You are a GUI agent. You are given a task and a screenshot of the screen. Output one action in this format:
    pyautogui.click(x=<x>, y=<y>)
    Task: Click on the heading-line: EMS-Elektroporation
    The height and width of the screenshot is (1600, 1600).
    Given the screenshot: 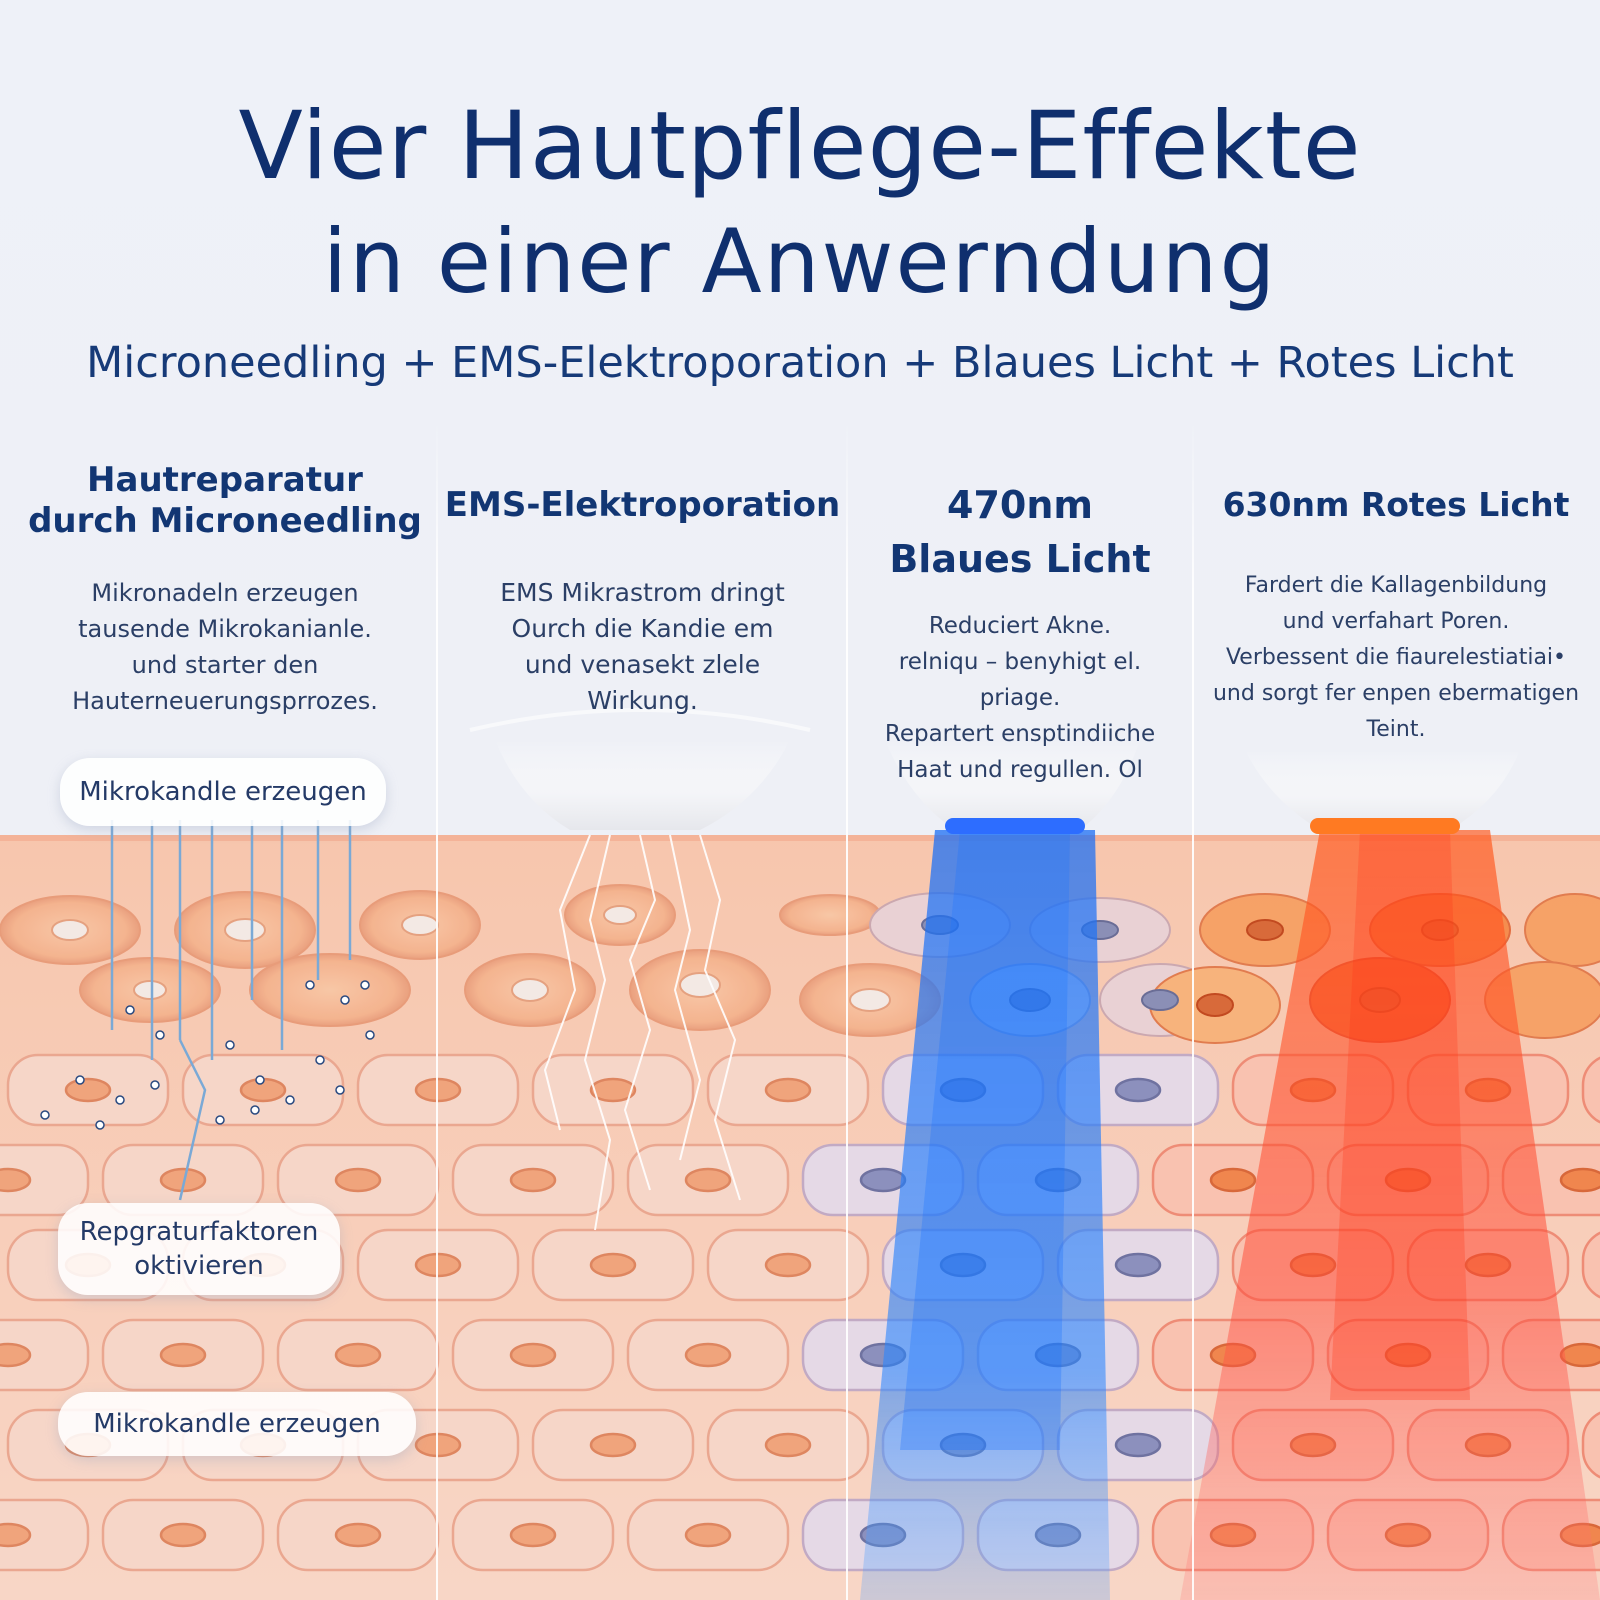 What is the action you would take?
    pyautogui.click(x=642, y=505)
    